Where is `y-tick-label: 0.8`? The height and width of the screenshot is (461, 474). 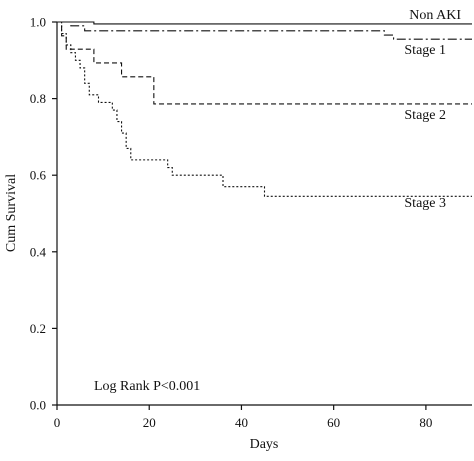
y-tick-label: 0.8 is located at coordinates (38, 98).